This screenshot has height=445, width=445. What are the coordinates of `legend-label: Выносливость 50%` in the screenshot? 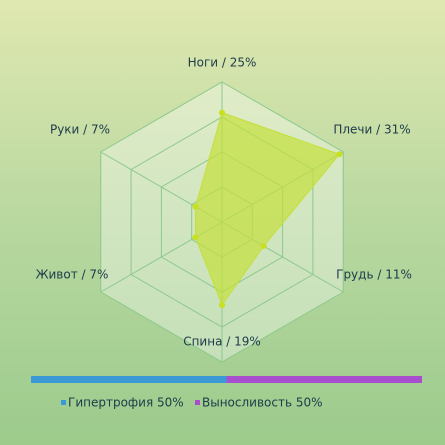 It's located at (262, 403).